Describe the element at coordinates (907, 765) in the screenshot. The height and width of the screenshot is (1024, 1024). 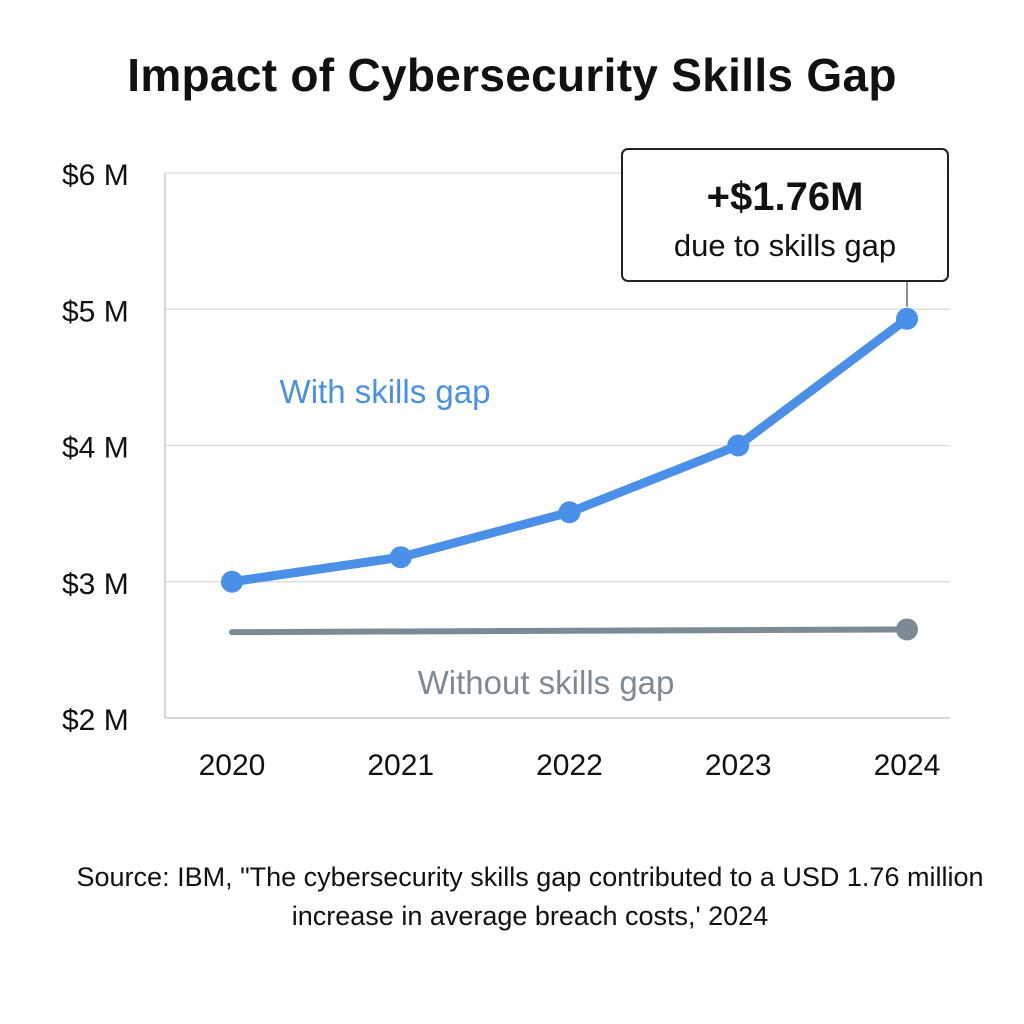
I see `x-tick-label: 2024` at that location.